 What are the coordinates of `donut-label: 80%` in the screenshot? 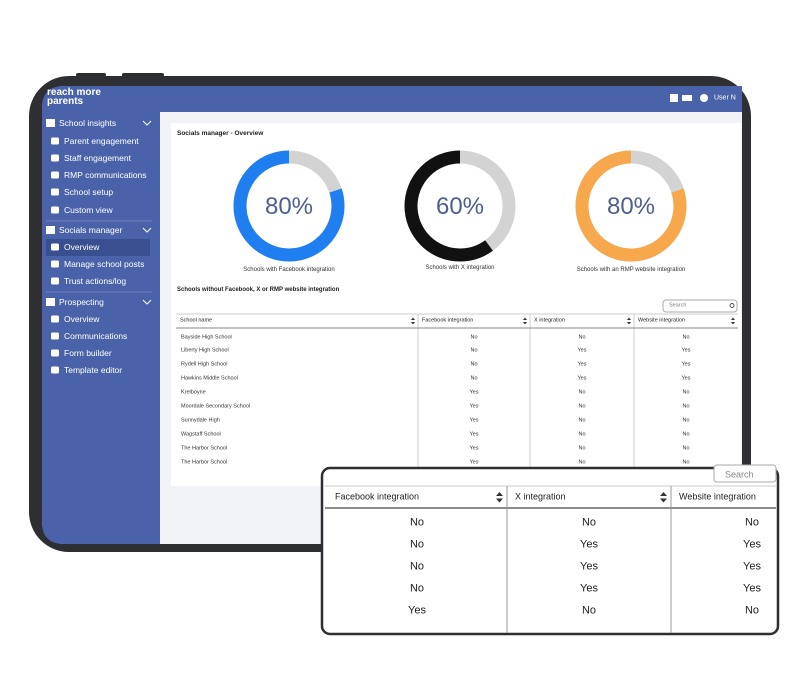 It's located at (631, 206).